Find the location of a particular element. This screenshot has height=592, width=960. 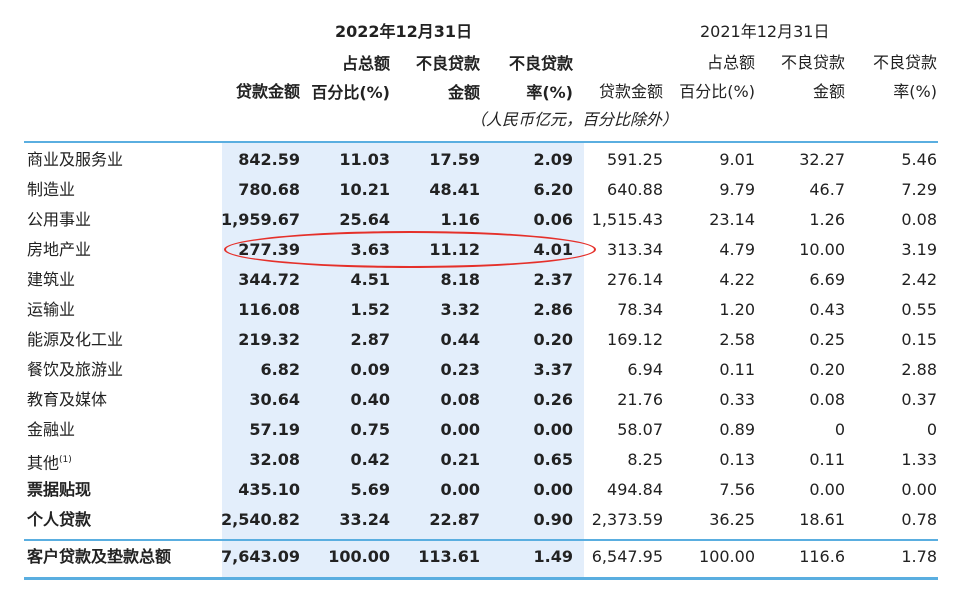

cell-value: 0.43 is located at coordinates (827, 309).